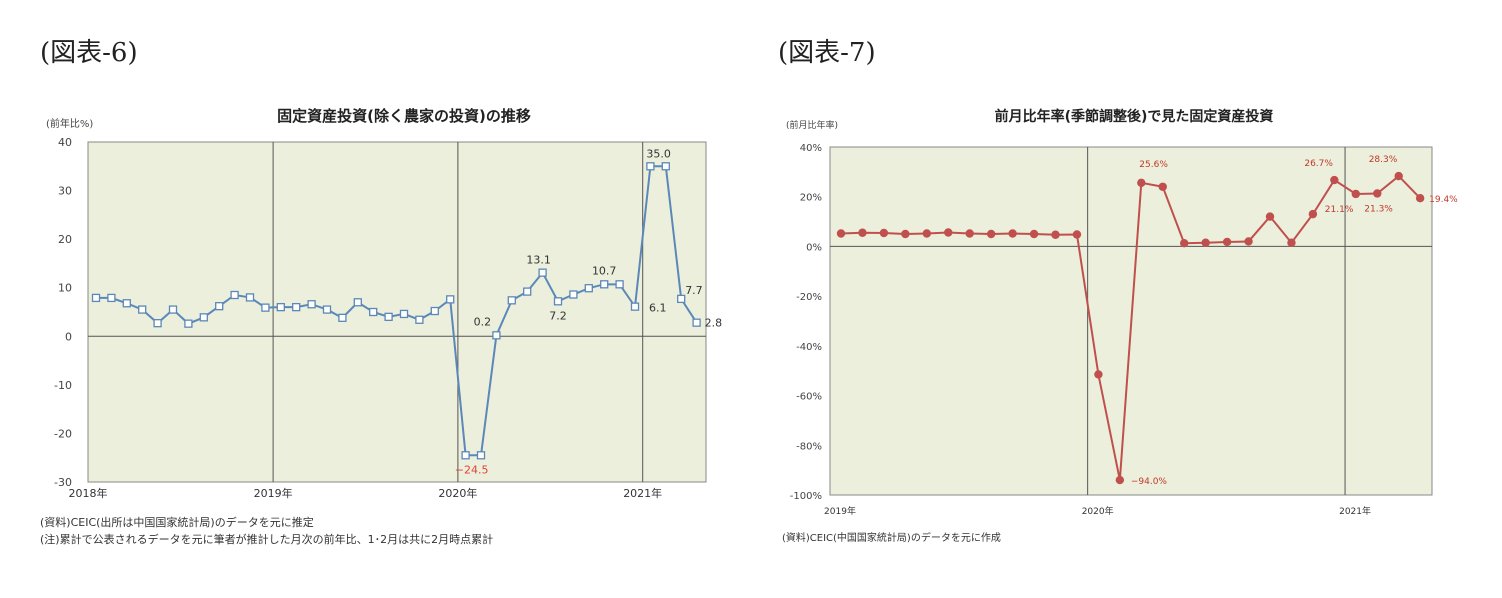  What do you see at coordinates (63, 482) in the screenshot?
I see `y-tick-label: -30` at bounding box center [63, 482].